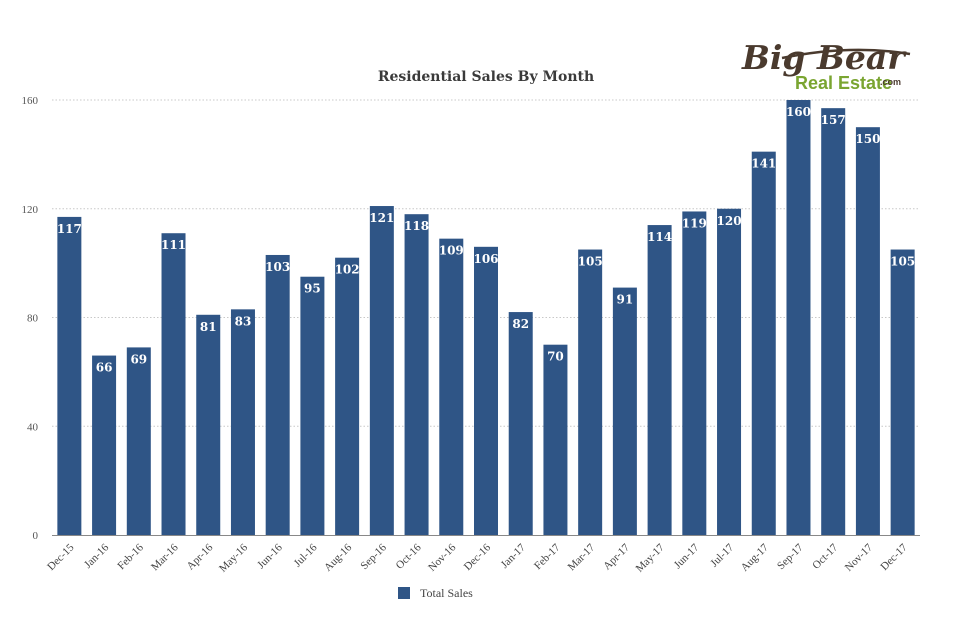 The width and height of the screenshot is (953, 623). What do you see at coordinates (859, 557) in the screenshot?
I see `x-tick-label: Nov-17` at bounding box center [859, 557].